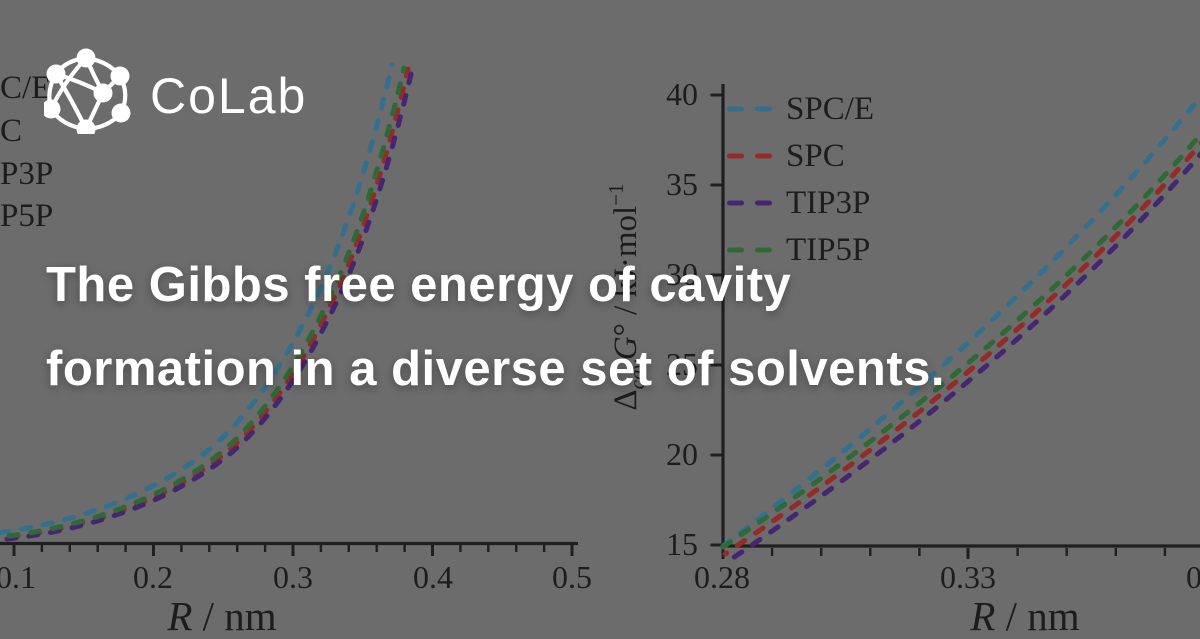 The image size is (1200, 639). I want to click on left-panel-axes, so click(289, 550).